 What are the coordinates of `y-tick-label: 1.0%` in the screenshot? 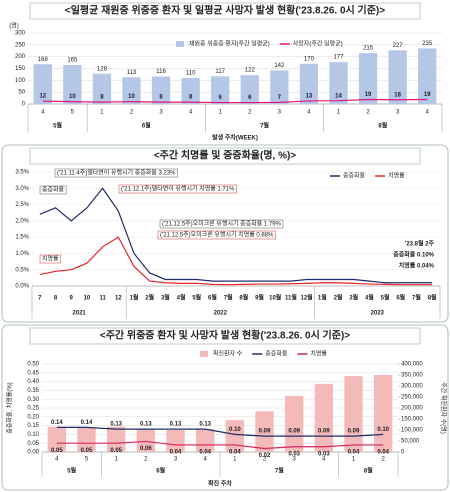 It's located at (22, 254).